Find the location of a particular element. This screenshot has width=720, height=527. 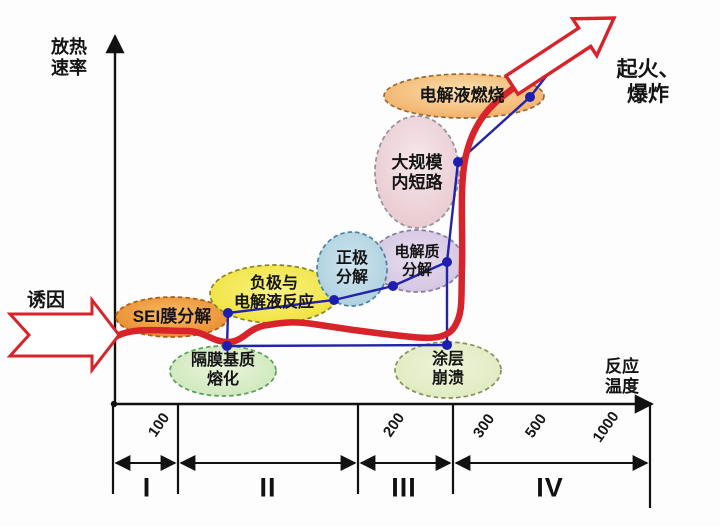

stage-label-2: II is located at coordinates (268, 487).